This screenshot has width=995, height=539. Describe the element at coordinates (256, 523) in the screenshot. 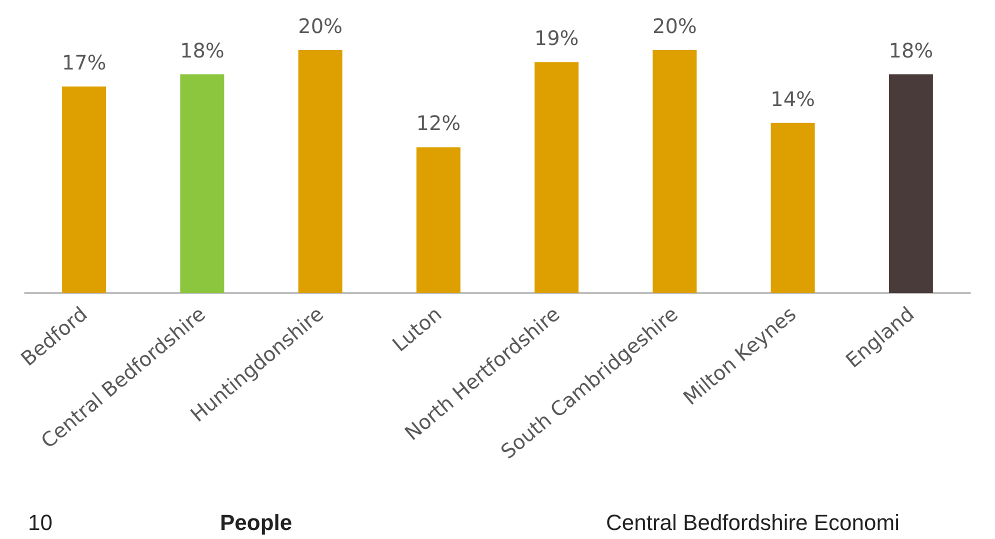

I see `text: People` at that location.